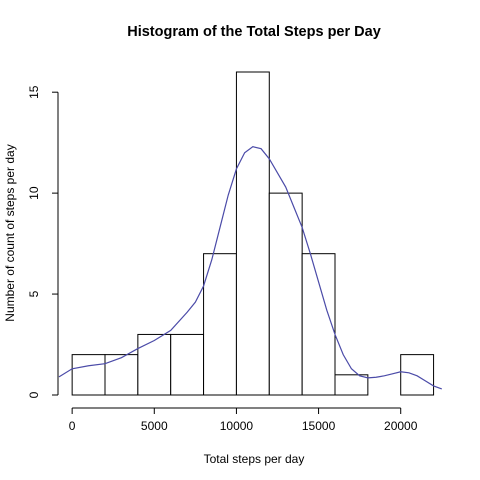 The height and width of the screenshot is (480, 480). Describe the element at coordinates (34, 293) in the screenshot. I see `y-tick-label: 5` at that location.